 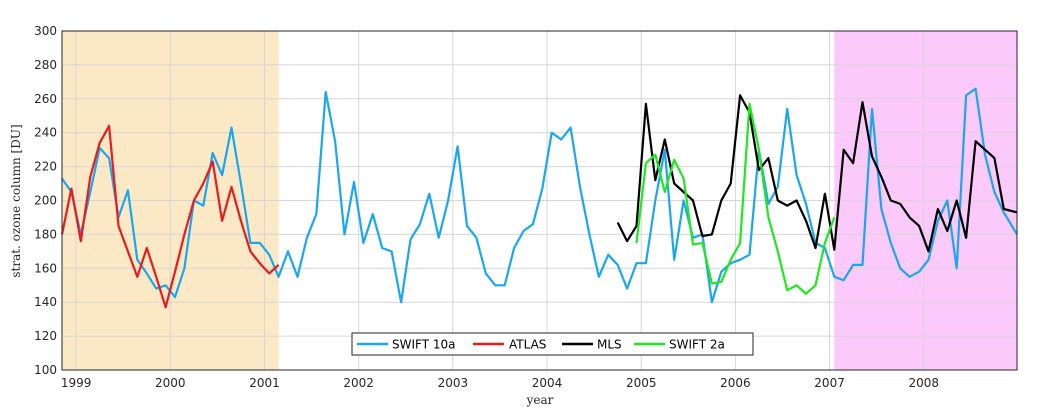 I want to click on y-tick-label-240: 240, so click(x=45, y=133).